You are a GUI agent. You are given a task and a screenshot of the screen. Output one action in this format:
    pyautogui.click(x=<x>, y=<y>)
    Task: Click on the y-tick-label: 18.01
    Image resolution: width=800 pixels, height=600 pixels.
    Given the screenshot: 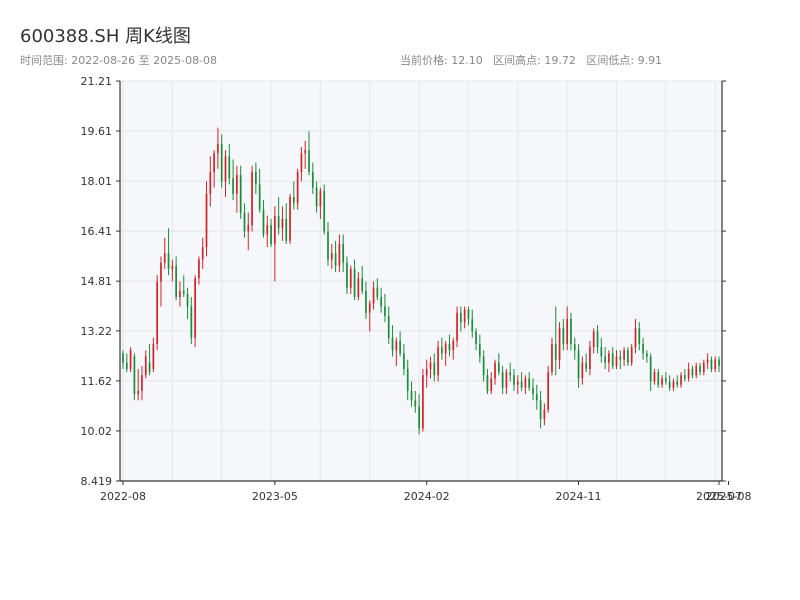 What is the action you would take?
    pyautogui.click(x=97, y=181)
    